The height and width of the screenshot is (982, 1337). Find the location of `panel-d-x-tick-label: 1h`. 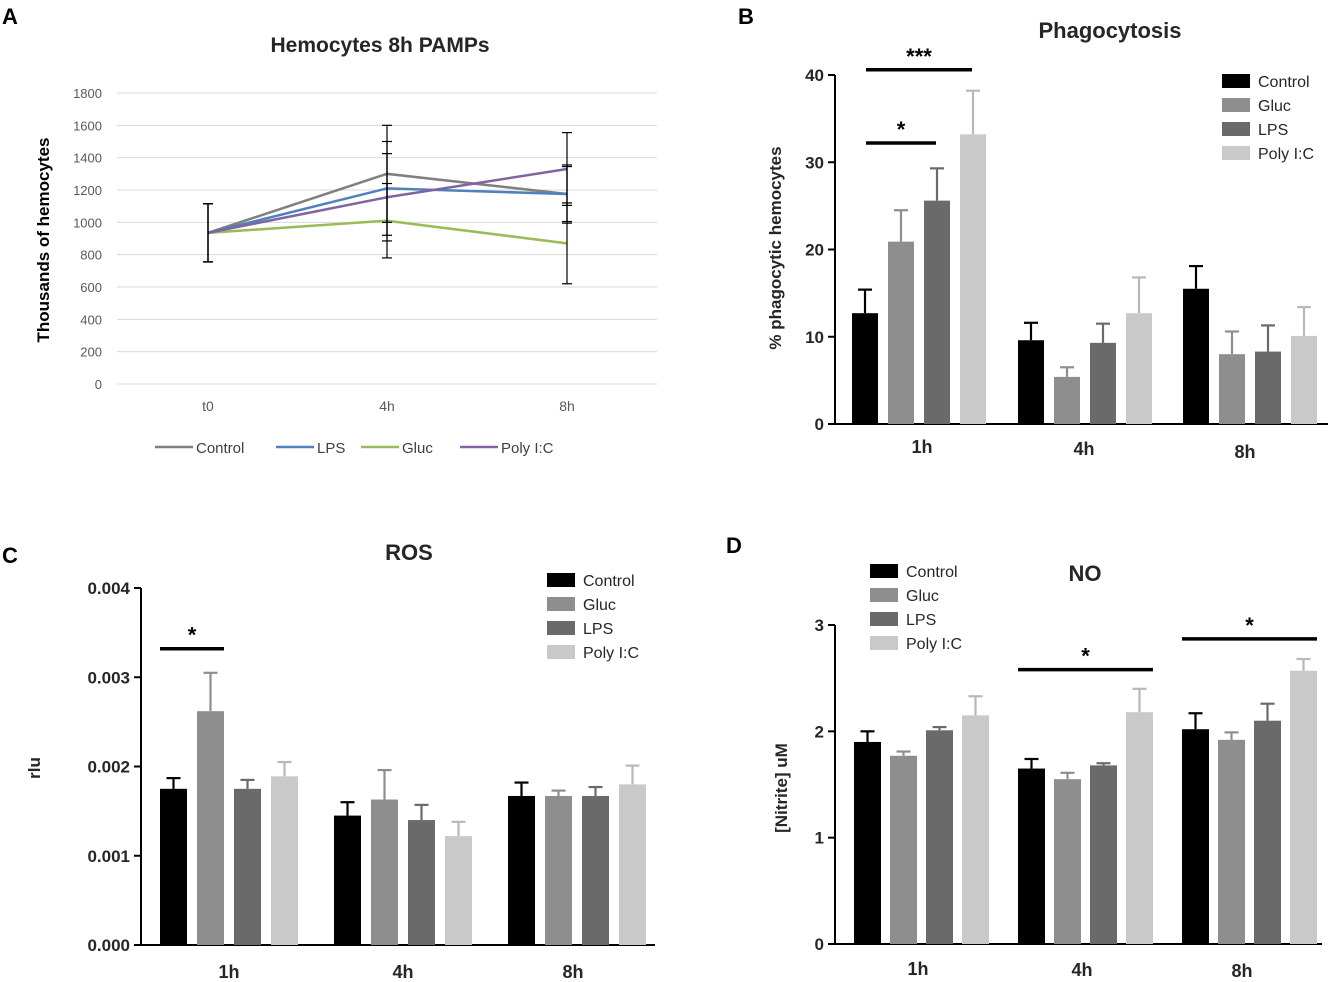

panel-d-x-tick-label: 1h is located at coordinates (917, 969).